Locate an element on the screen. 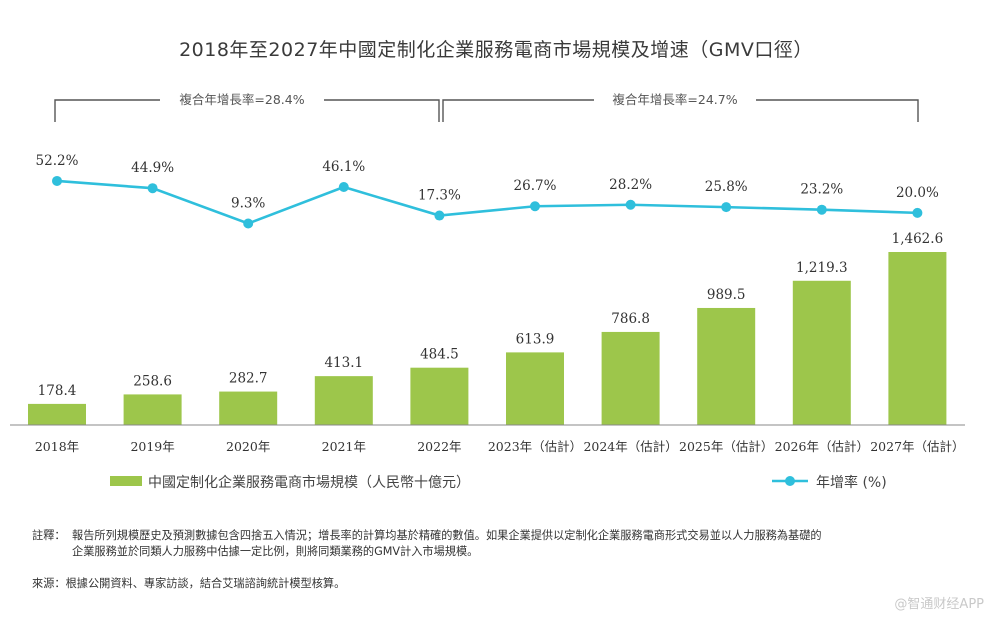  cagr-left-label: 複合年增長率=28.4% is located at coordinates (241, 99).